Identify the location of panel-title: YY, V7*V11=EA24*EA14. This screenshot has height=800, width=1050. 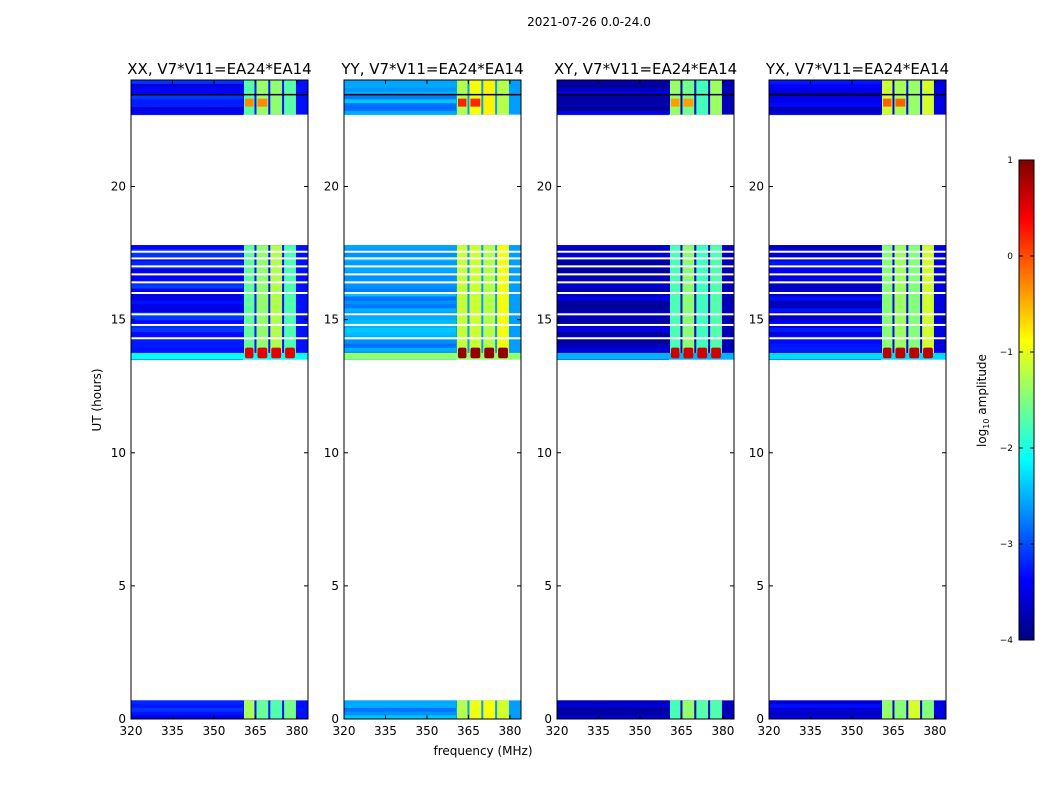
(431, 69).